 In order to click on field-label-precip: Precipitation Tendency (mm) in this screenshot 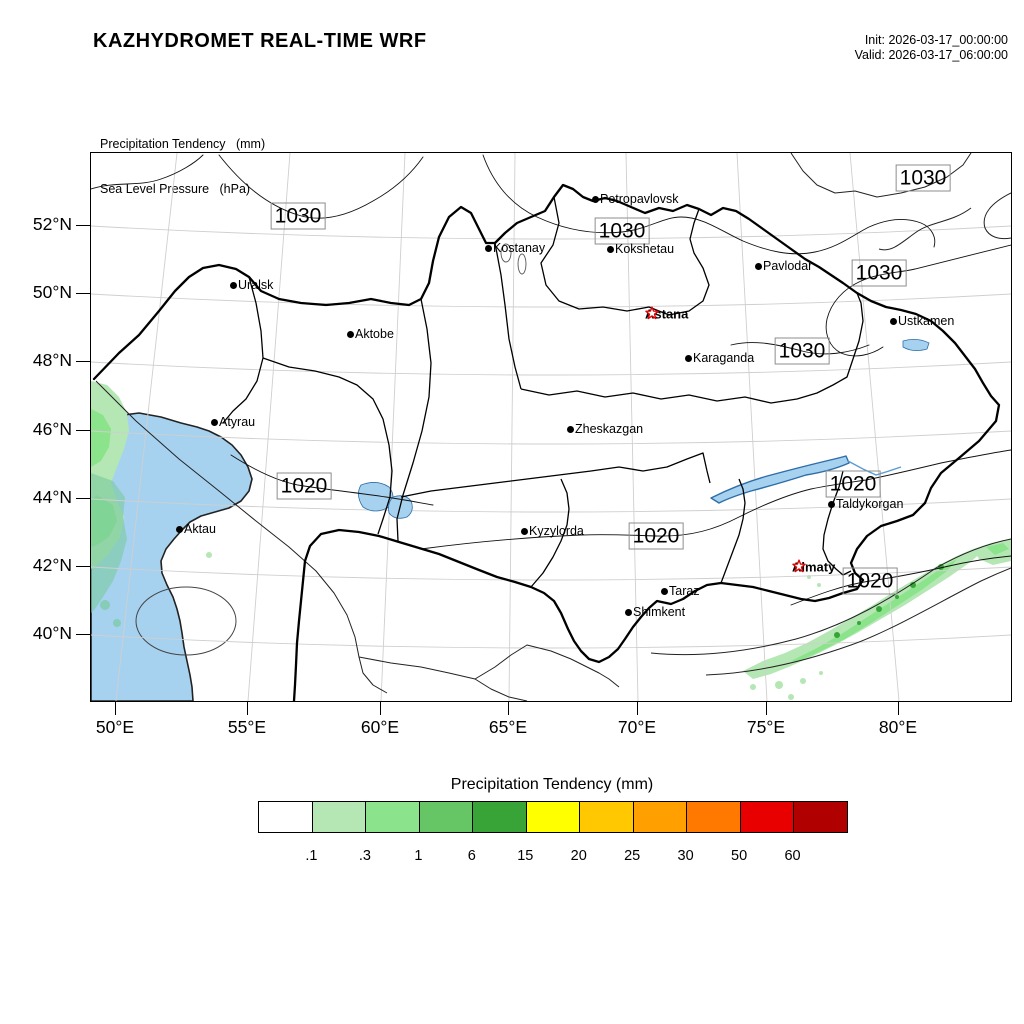, I will do `click(183, 144)`.